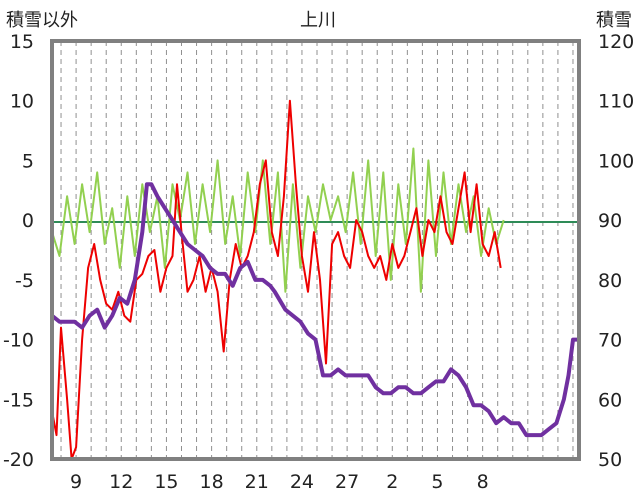 The width and height of the screenshot is (636, 501). I want to click on chart-title: 上川, so click(318, 20).